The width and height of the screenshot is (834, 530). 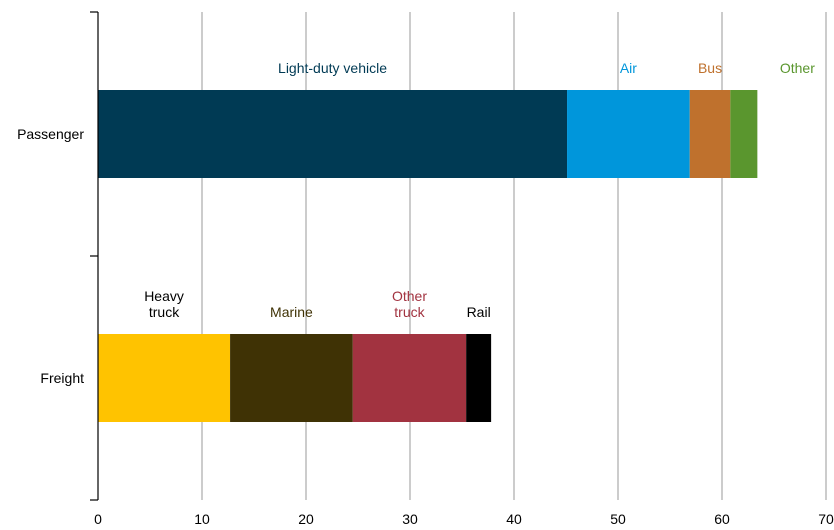 I want to click on segment-label: Rail, so click(x=479, y=312).